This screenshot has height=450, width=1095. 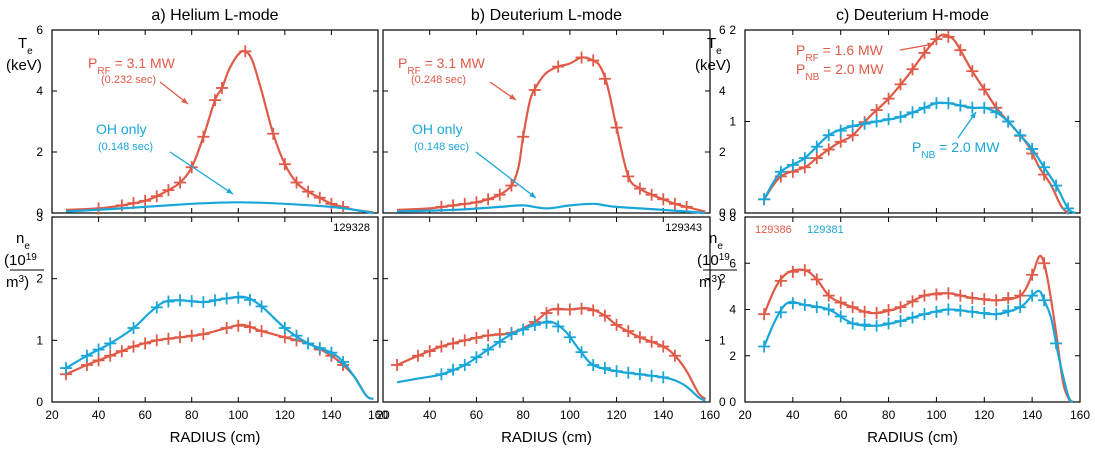 I want to click on panel-title: a) Helium L-mode, so click(x=214, y=15).